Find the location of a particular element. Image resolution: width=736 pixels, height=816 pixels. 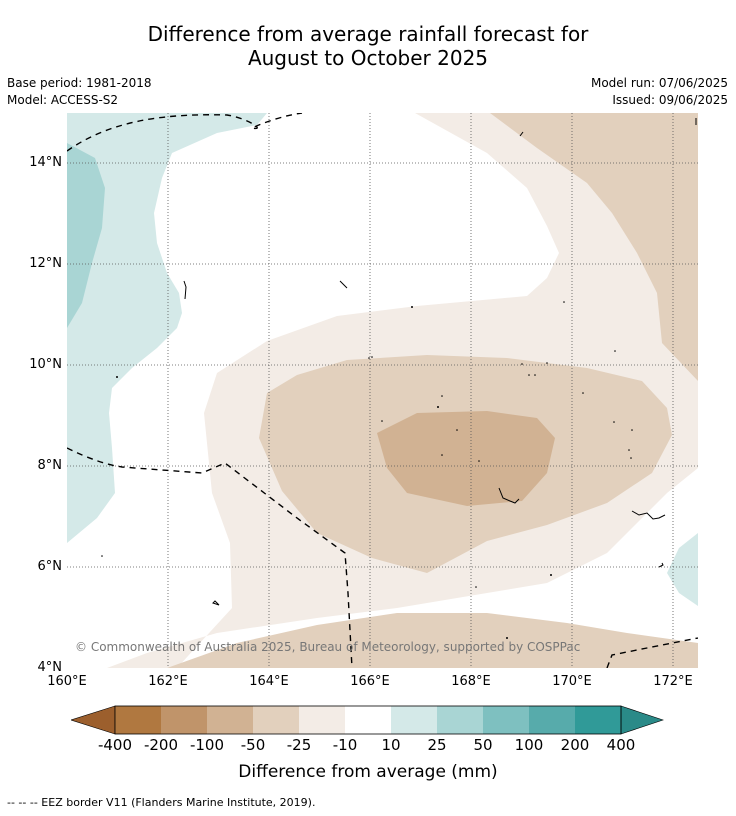

lat-label-8n: 8°N is located at coordinates (50, 465).